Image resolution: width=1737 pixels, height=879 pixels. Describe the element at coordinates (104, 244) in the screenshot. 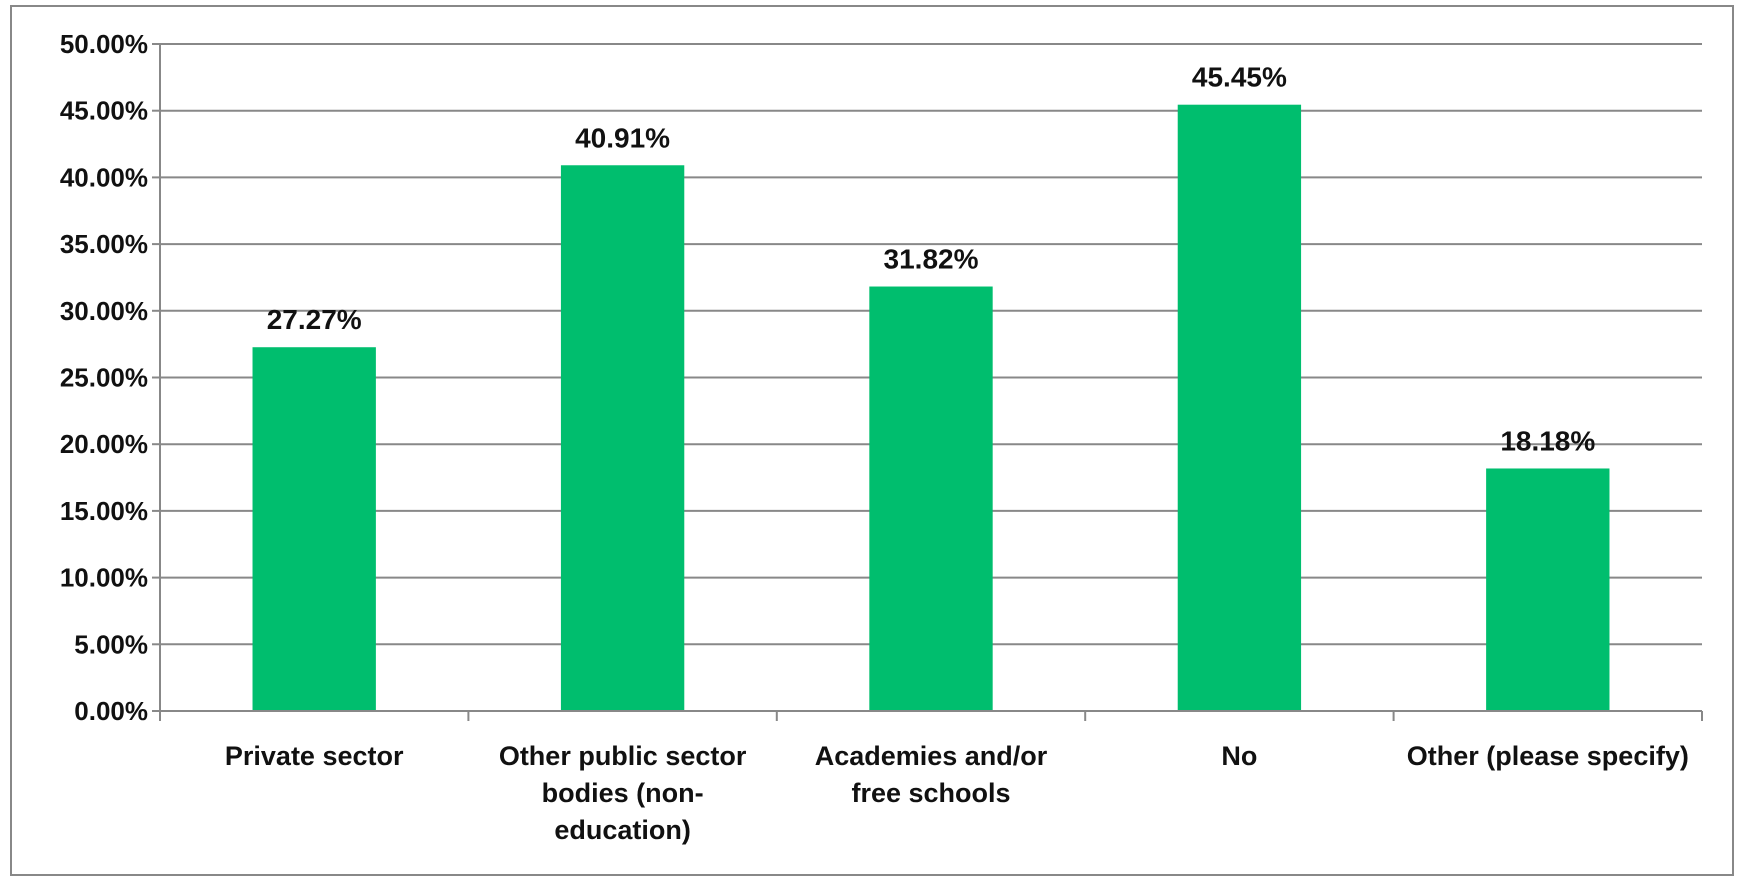

I see `y-tick-label: 35.00%` at that location.